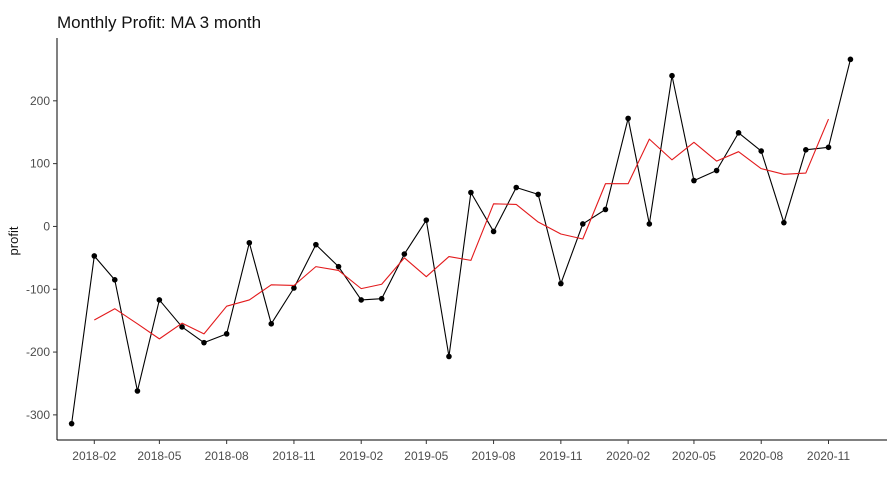  I want to click on x-tick-label: 2018-11, so click(293, 456).